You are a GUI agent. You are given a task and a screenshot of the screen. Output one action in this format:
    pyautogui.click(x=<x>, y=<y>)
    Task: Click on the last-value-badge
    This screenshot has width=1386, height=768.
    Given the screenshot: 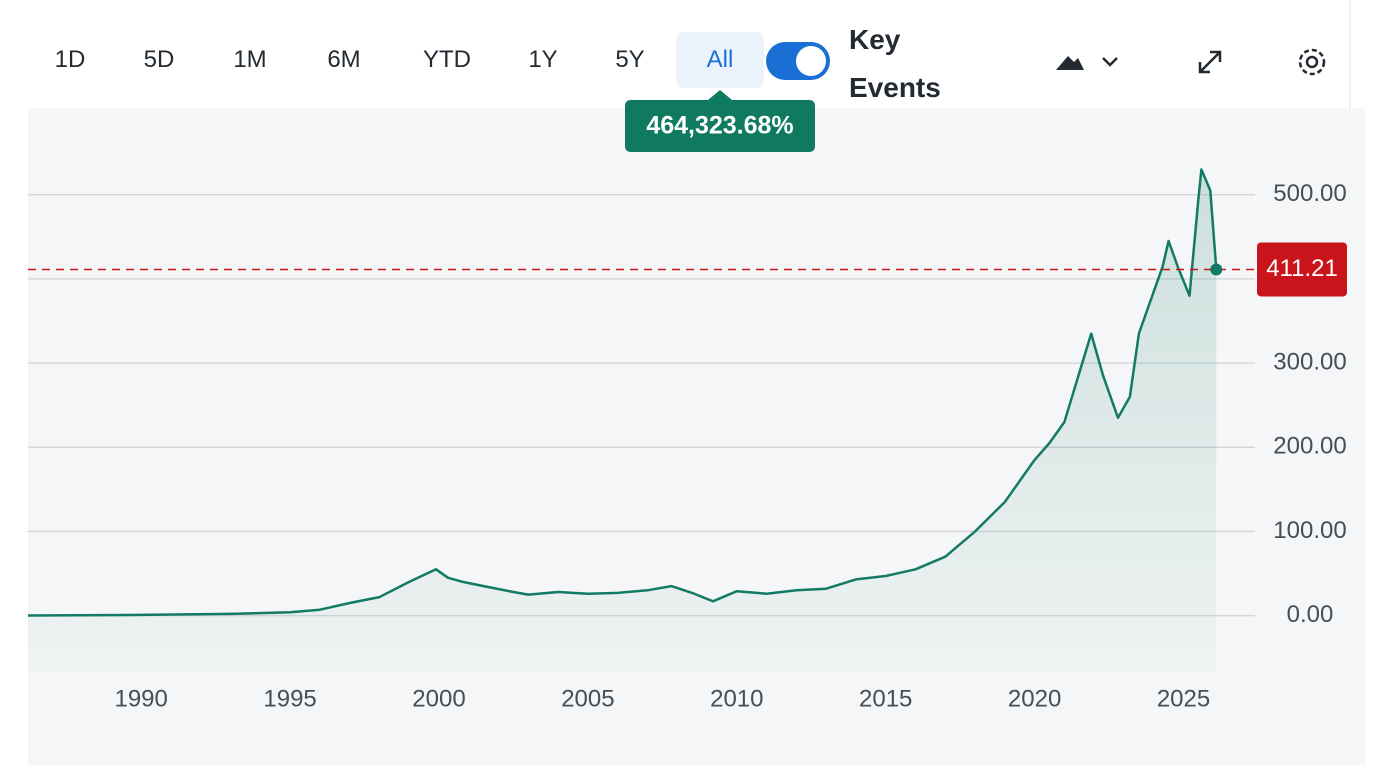 What is the action you would take?
    pyautogui.click(x=1302, y=269)
    